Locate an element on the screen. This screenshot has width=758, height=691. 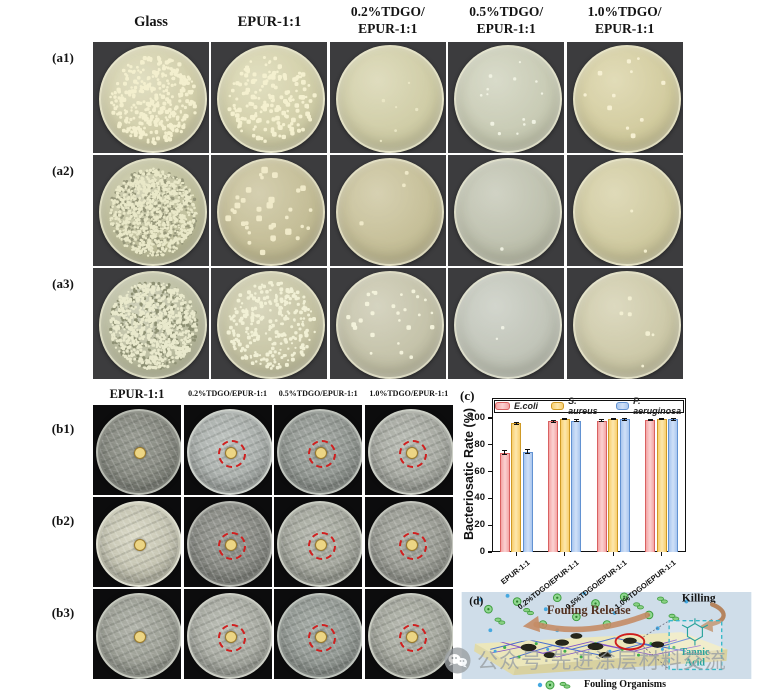
chart-legend: E.coli S. aureus P. aeruginosa is located at coordinates (589, 406).